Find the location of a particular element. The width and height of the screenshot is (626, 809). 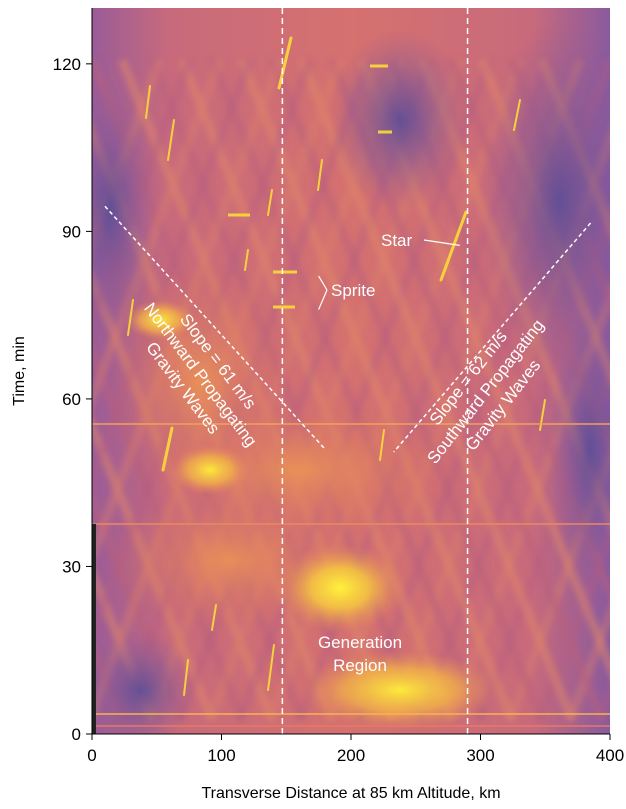

sprite-label: Sprite is located at coordinates (353, 290).